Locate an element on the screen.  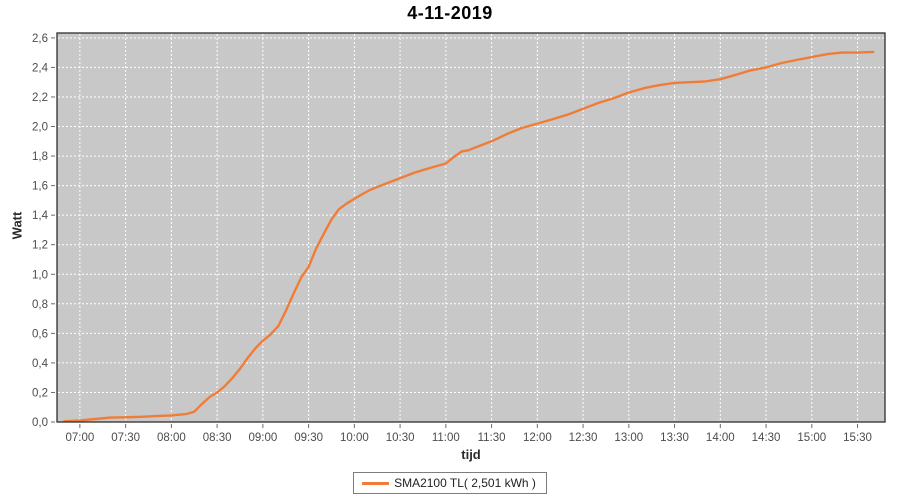
legend-box: SMA2100 TL( 2,501 kWh ) is located at coordinates (450, 483).